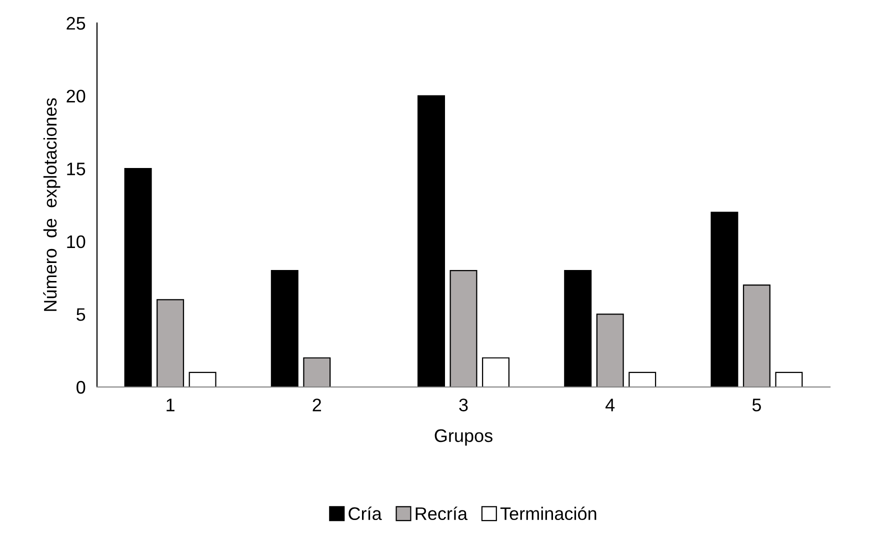 This screenshot has height=544, width=893. What do you see at coordinates (51, 204) in the screenshot?
I see `y-axis-title: Número de explotaciones` at bounding box center [51, 204].